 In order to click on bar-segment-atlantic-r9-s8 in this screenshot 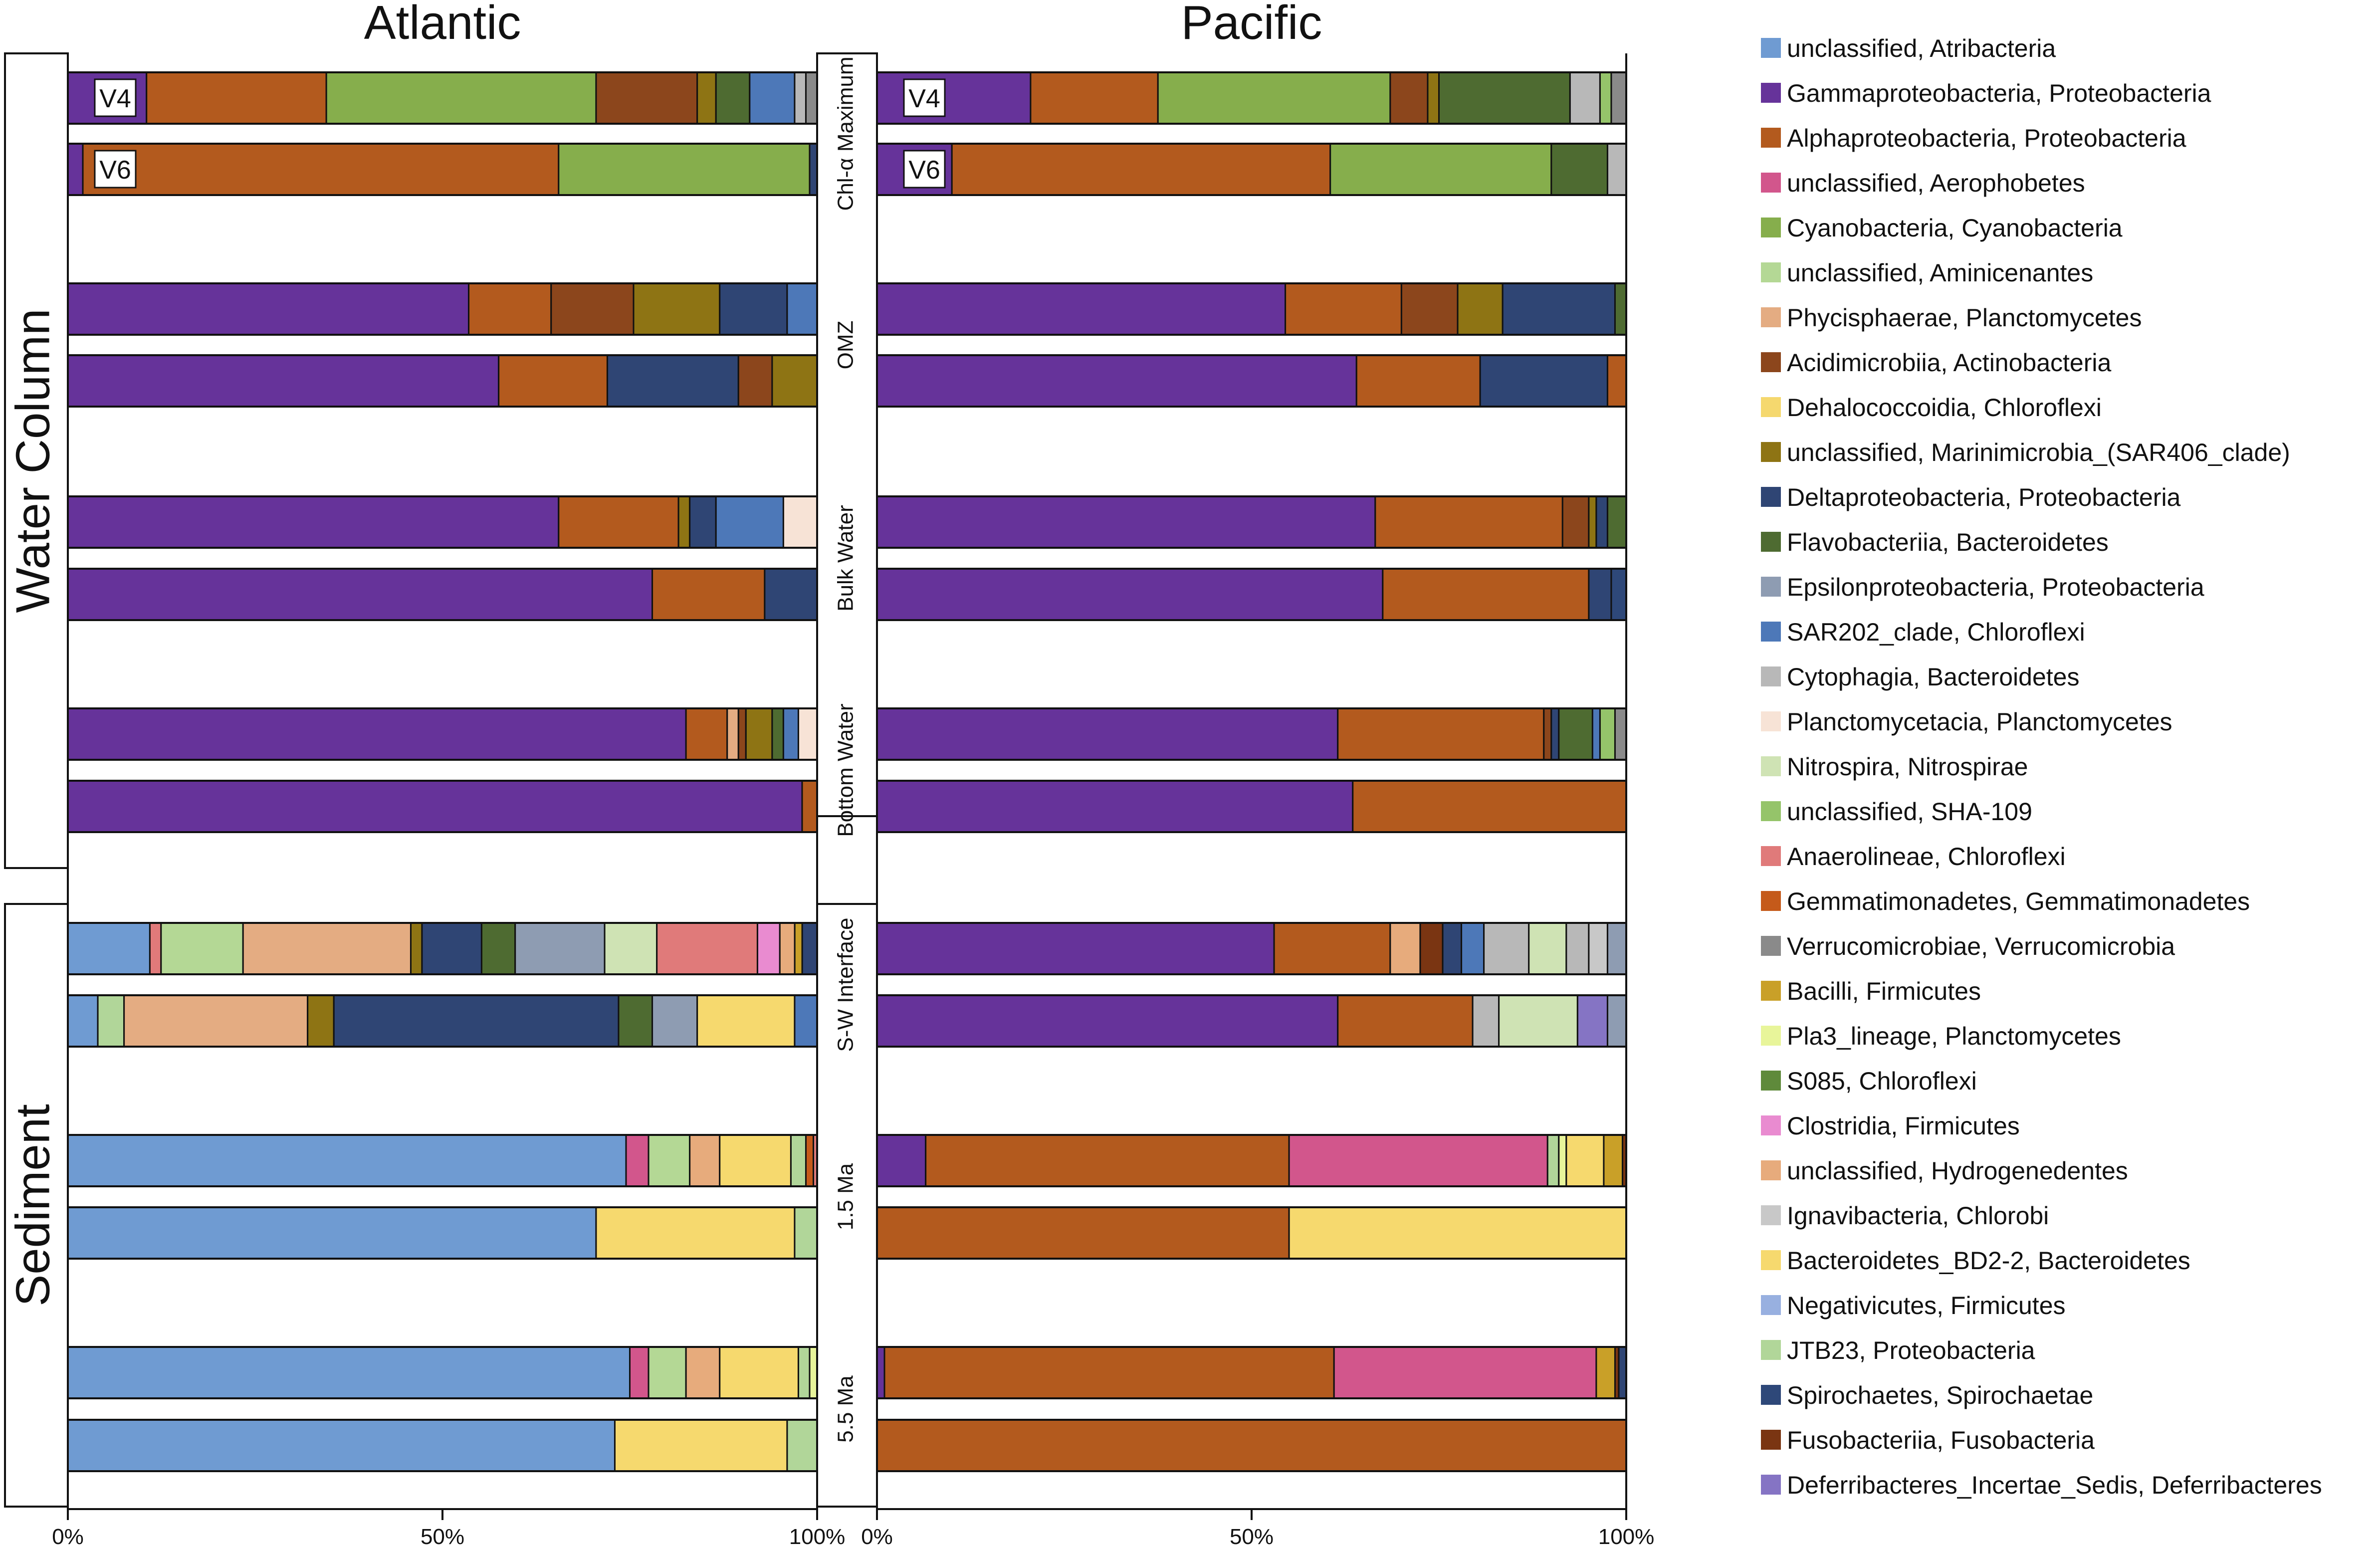, I will do `click(806, 1021)`.